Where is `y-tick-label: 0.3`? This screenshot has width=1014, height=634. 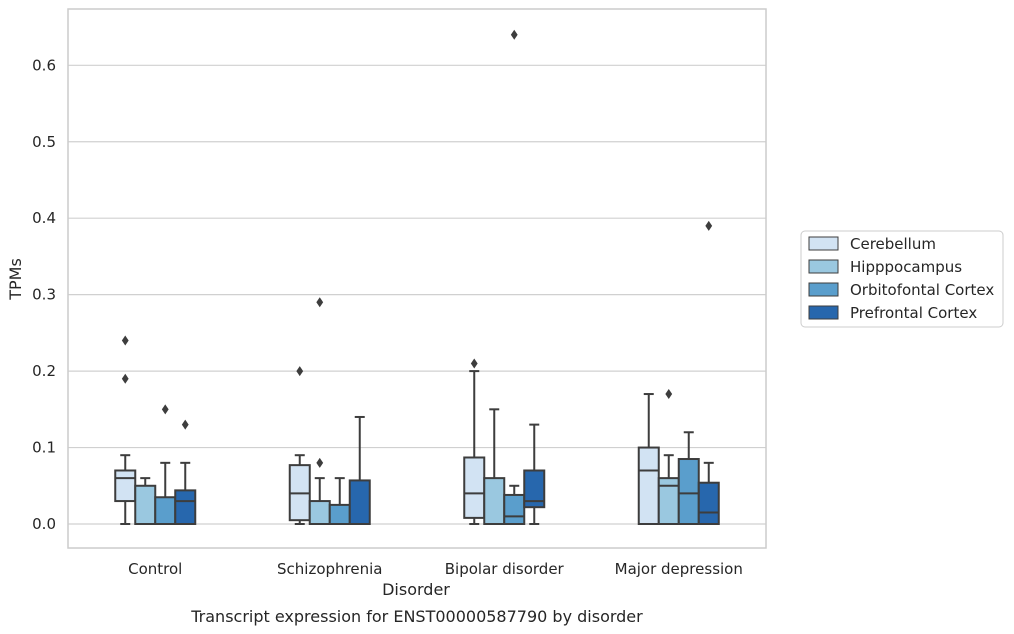 y-tick-label: 0.3 is located at coordinates (44, 295).